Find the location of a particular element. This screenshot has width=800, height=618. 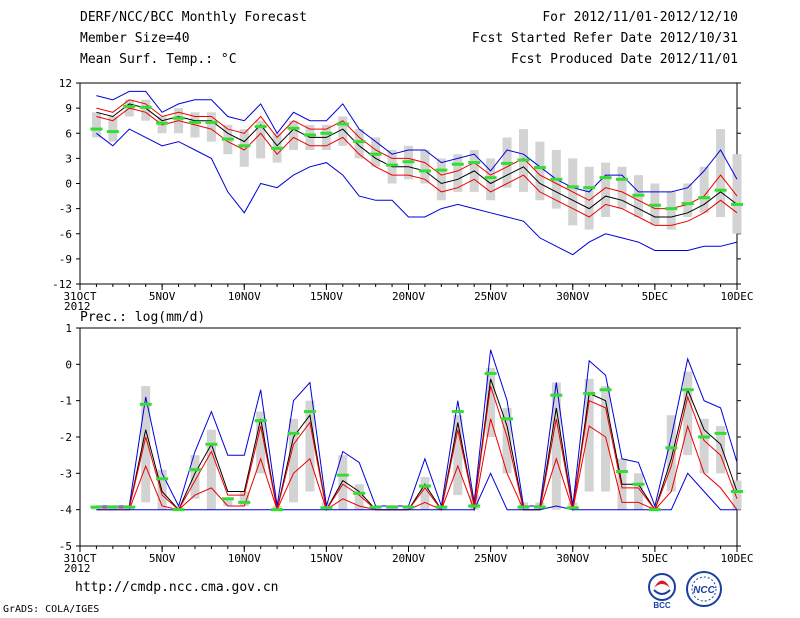

prec-xtick-label: 15NOV is located at coordinates (326, 558).